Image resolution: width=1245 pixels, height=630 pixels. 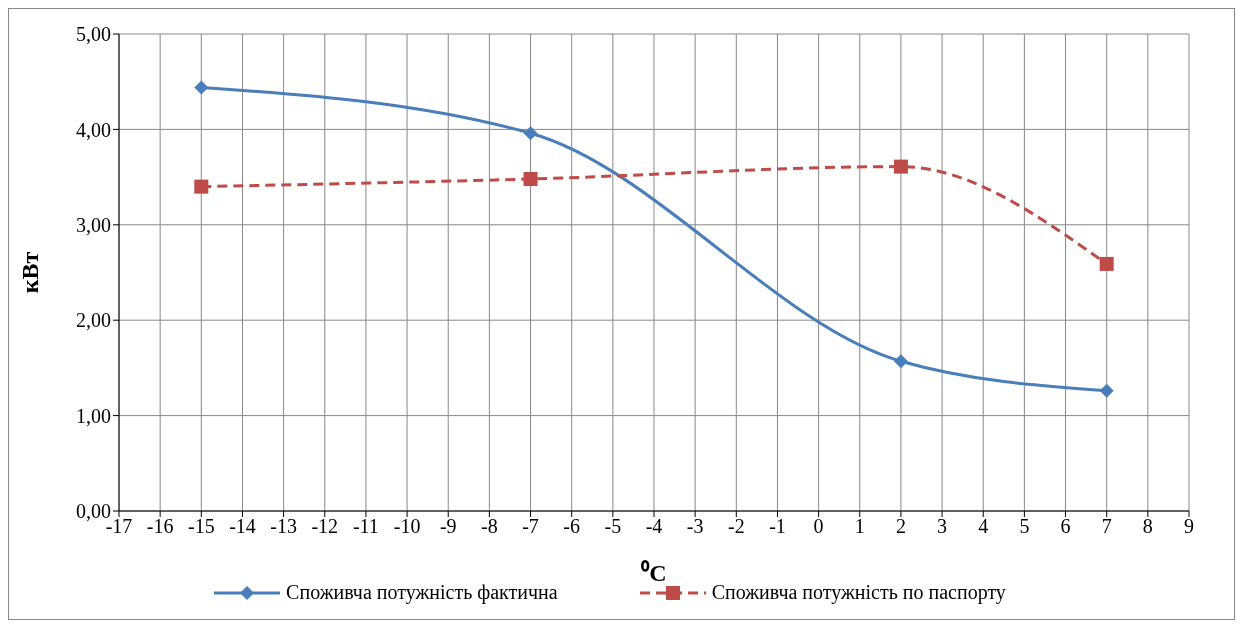 I want to click on x-tick-label: 5, so click(x=1024, y=526).